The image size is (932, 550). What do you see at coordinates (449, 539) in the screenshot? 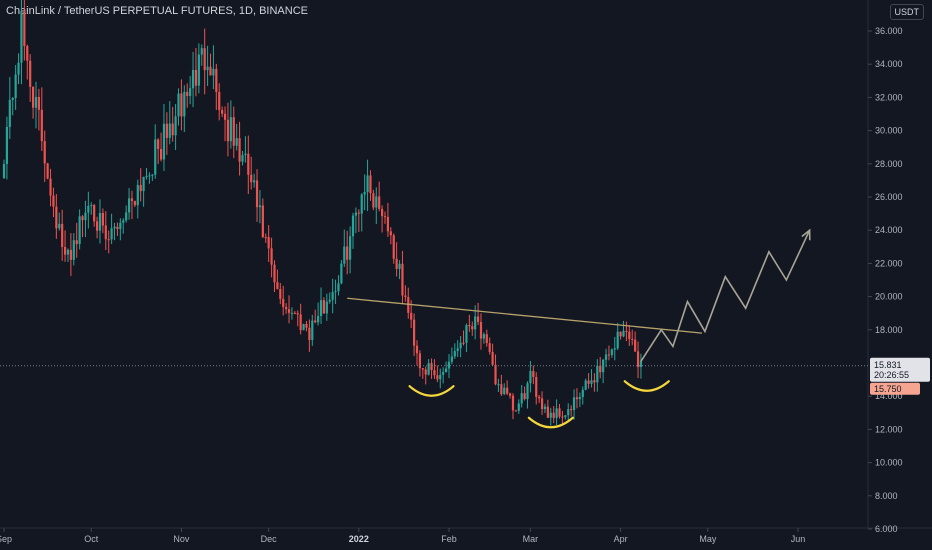
I see `time-tick-label: Feb` at bounding box center [449, 539].